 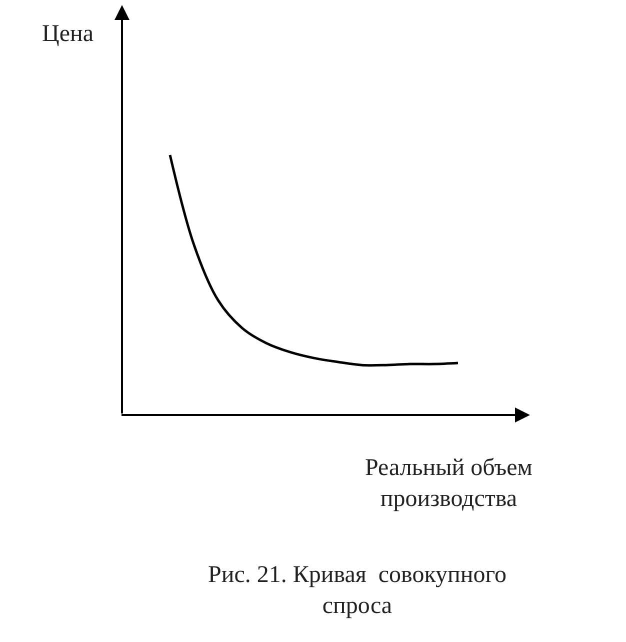 I want to click on text: Рис. 21. Кривая совокупного спроса, so click(x=357, y=591).